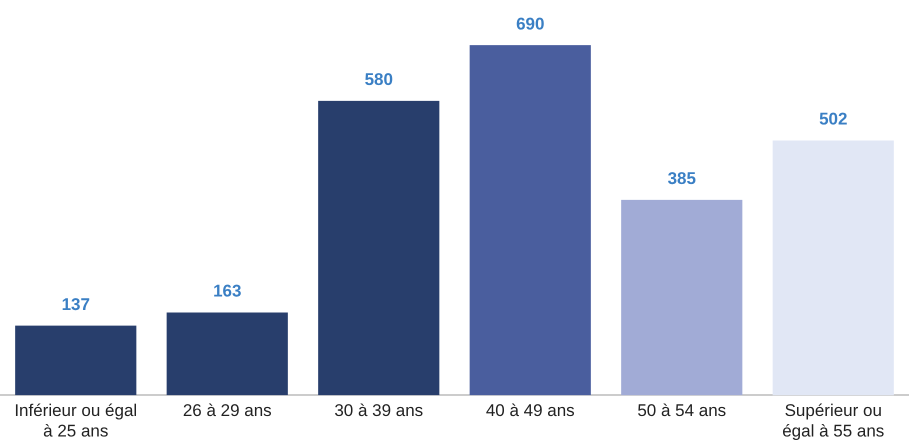 This screenshot has height=448, width=909. I want to click on data-label: 163, so click(227, 291).